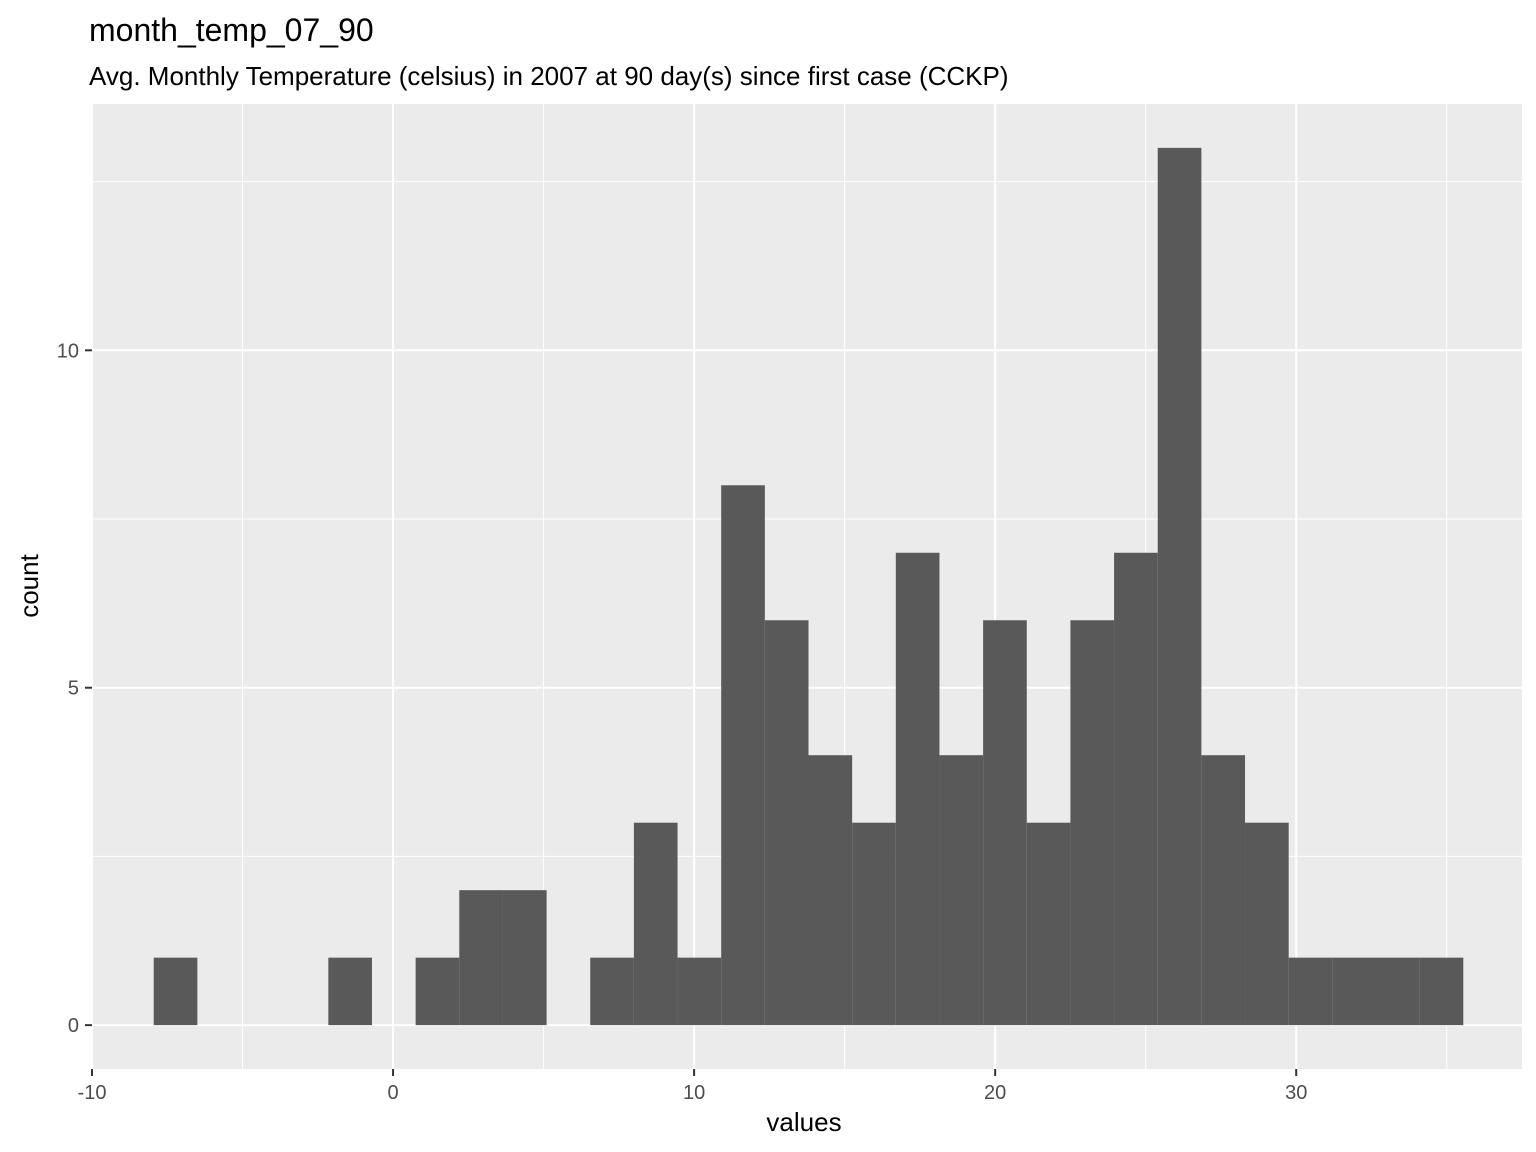 Image resolution: width=1536 pixels, height=1152 pixels. What do you see at coordinates (392, 1093) in the screenshot?
I see `x-tick-label: 0` at bounding box center [392, 1093].